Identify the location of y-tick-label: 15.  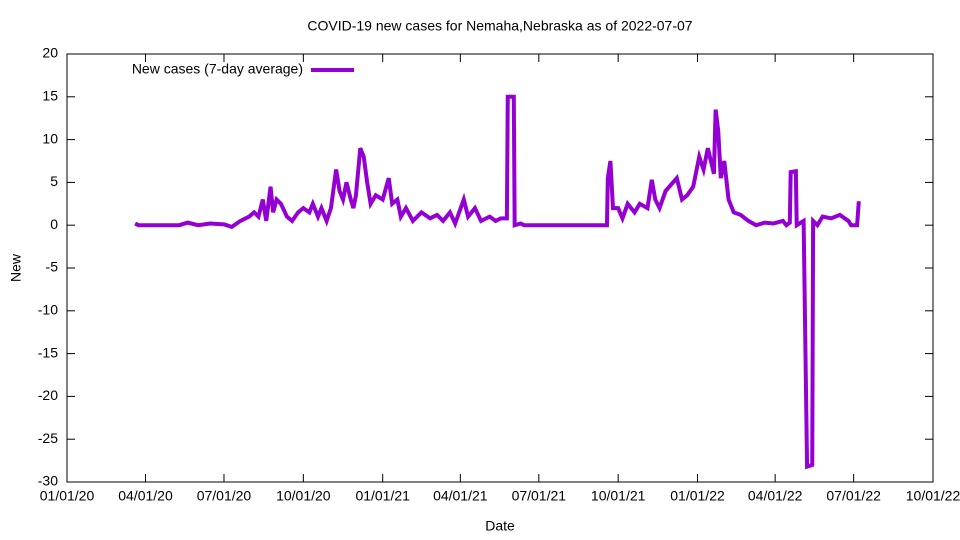
(50, 96).